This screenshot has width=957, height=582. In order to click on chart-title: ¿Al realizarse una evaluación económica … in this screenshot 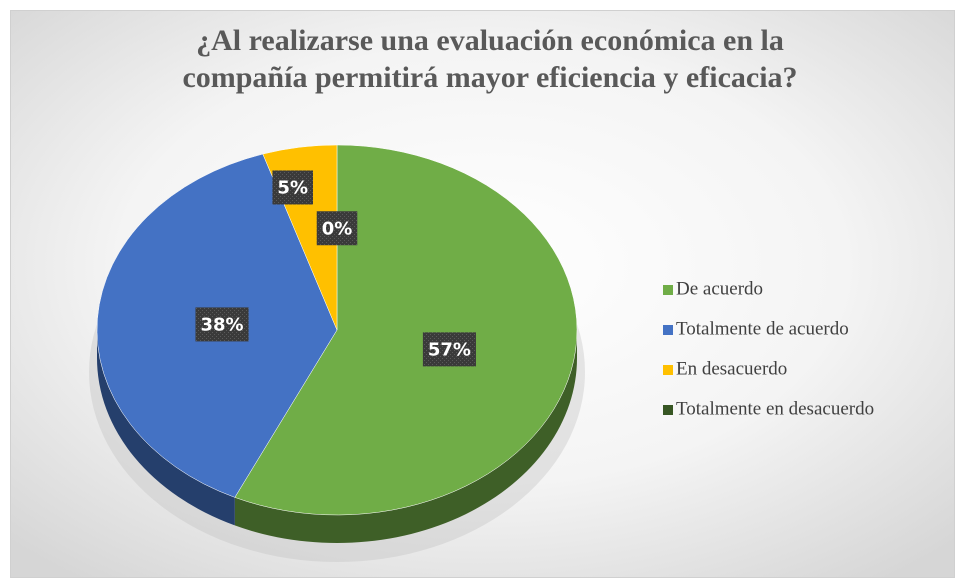, I will do `click(490, 59)`.